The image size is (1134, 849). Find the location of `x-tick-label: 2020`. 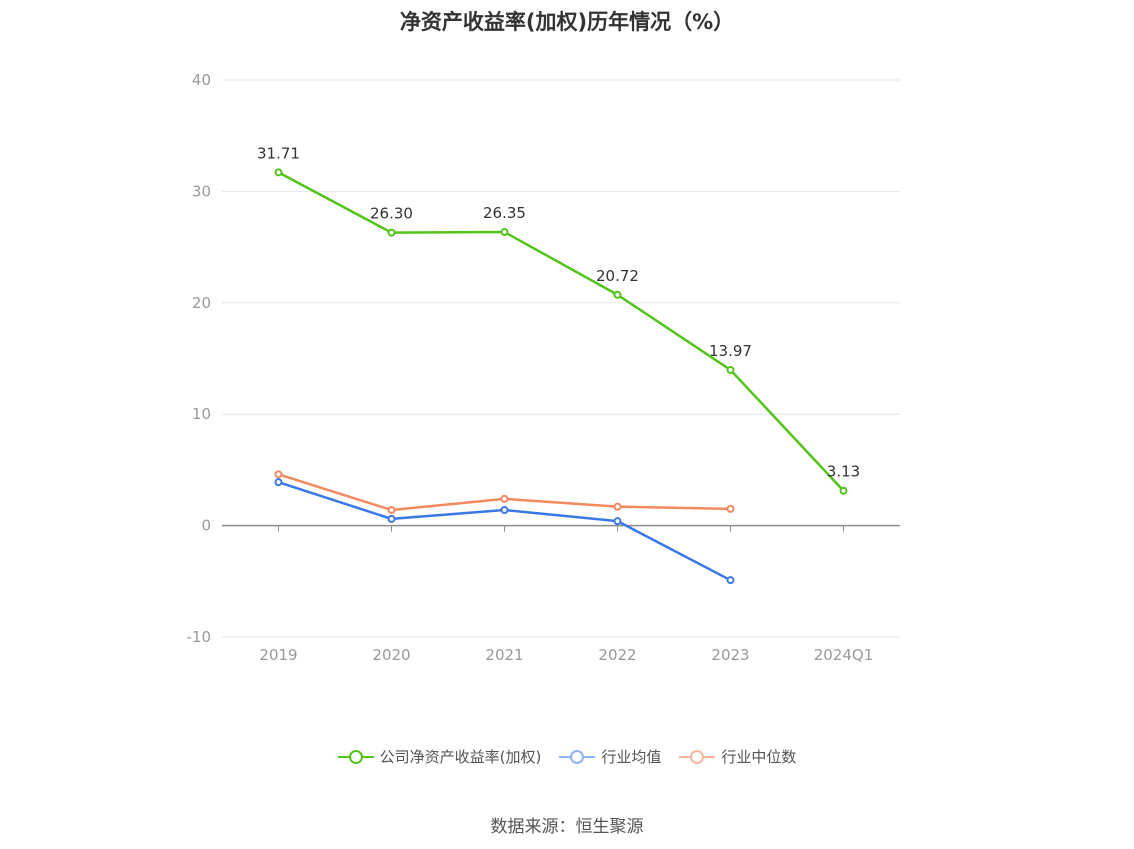

x-tick-label: 2020 is located at coordinates (391, 655).